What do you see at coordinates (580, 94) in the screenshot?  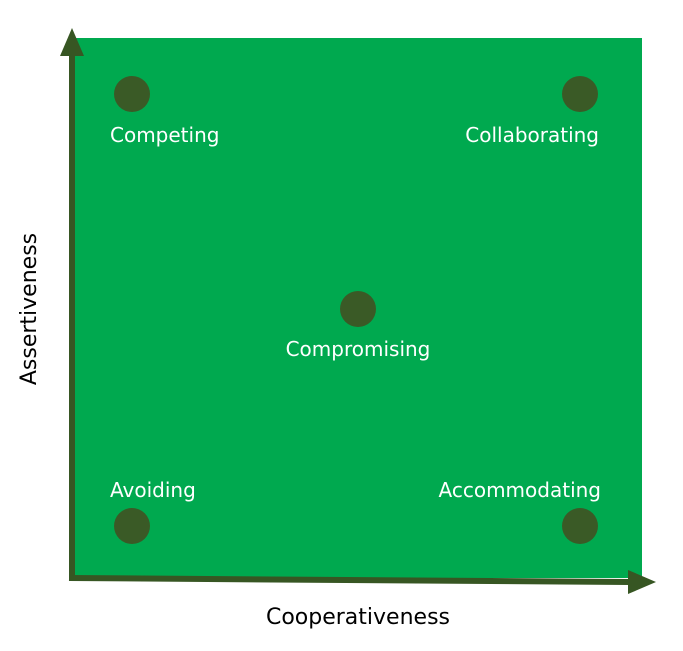 I see `collaborating-dot` at bounding box center [580, 94].